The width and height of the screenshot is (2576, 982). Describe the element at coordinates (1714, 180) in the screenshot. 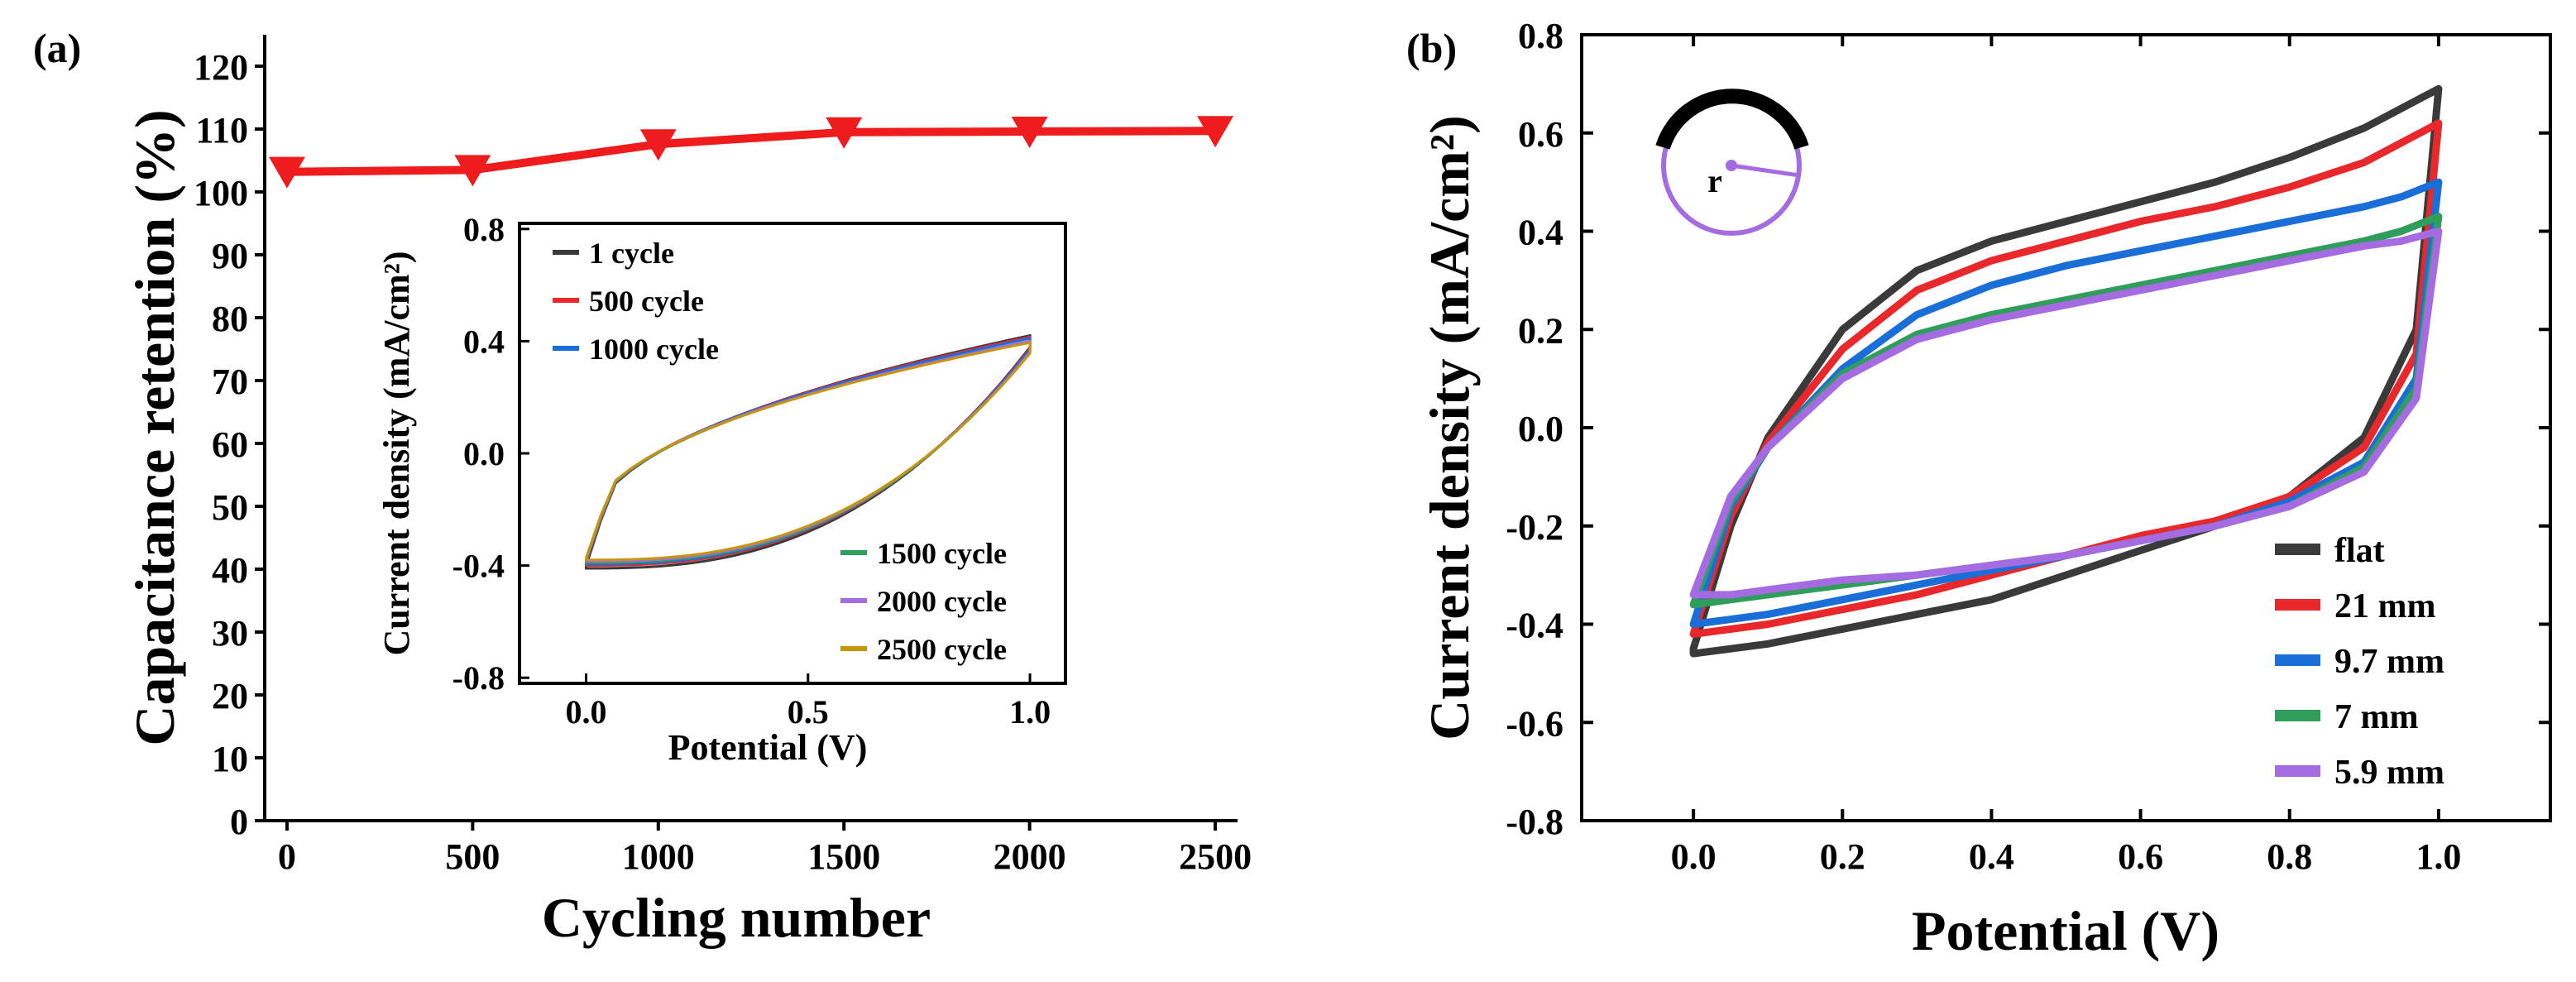

I see `radius-label: r` at that location.